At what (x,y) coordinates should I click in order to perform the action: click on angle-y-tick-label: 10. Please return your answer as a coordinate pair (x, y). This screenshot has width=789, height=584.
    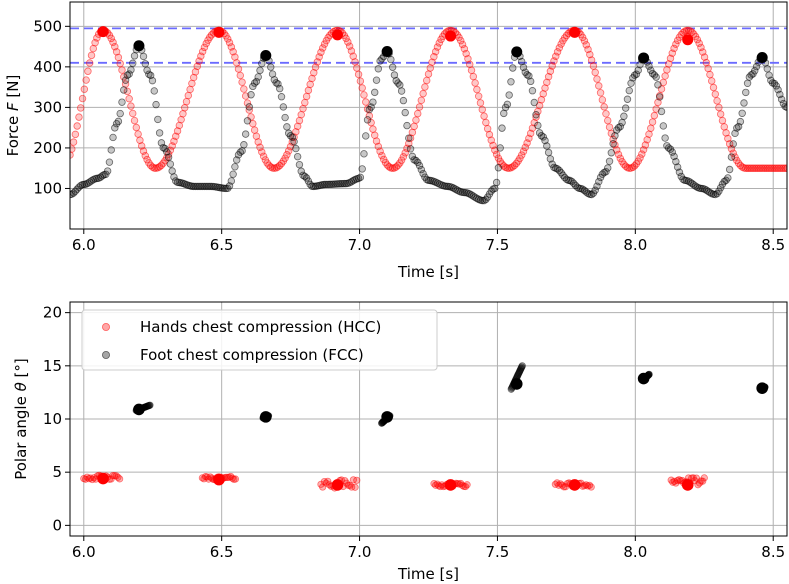
    Looking at the image, I should click on (52, 419).